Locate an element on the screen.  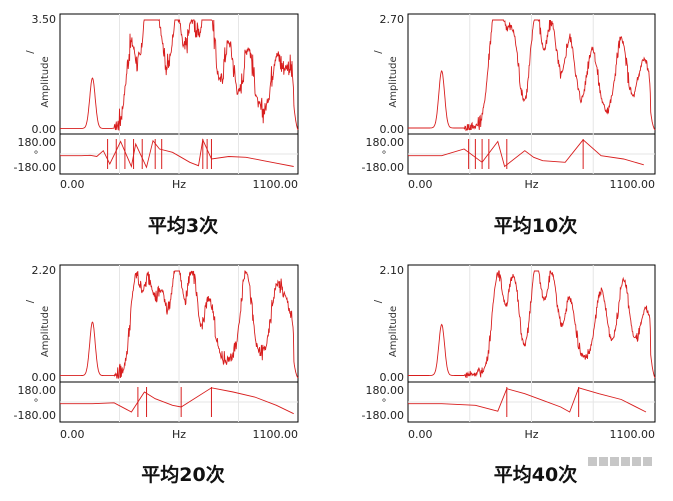
panel-caption: 平均20次 is located at coordinates (182, 474).